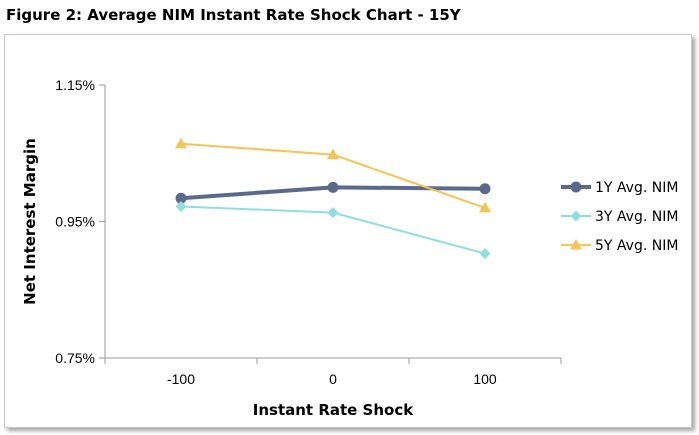 The width and height of the screenshot is (699, 435). What do you see at coordinates (636, 246) in the screenshot?
I see `legend-label: 5Y Avg. NIM` at bounding box center [636, 246].